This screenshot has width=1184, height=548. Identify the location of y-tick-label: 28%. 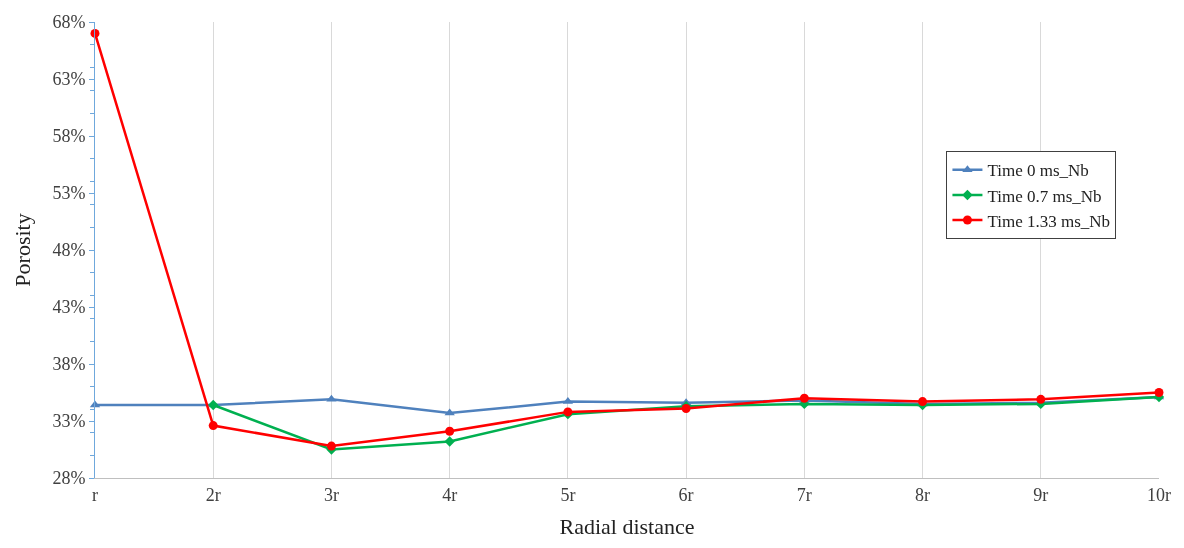
(69, 478).